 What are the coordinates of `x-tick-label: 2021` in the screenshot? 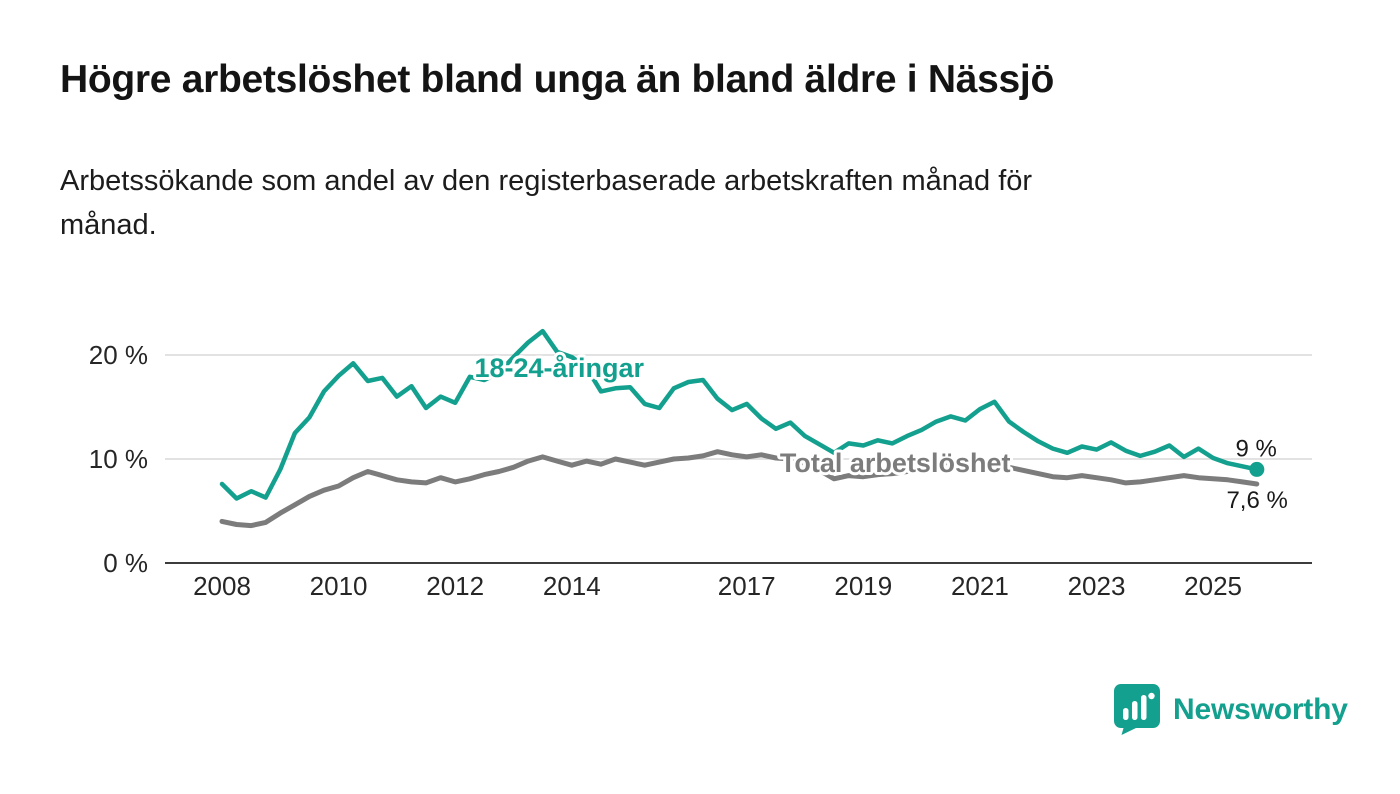 It's located at (980, 586).